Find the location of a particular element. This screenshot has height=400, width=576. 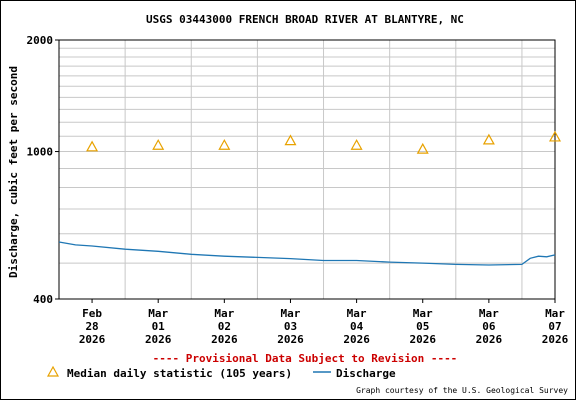

x-tick-label: 01 is located at coordinates (159, 326).